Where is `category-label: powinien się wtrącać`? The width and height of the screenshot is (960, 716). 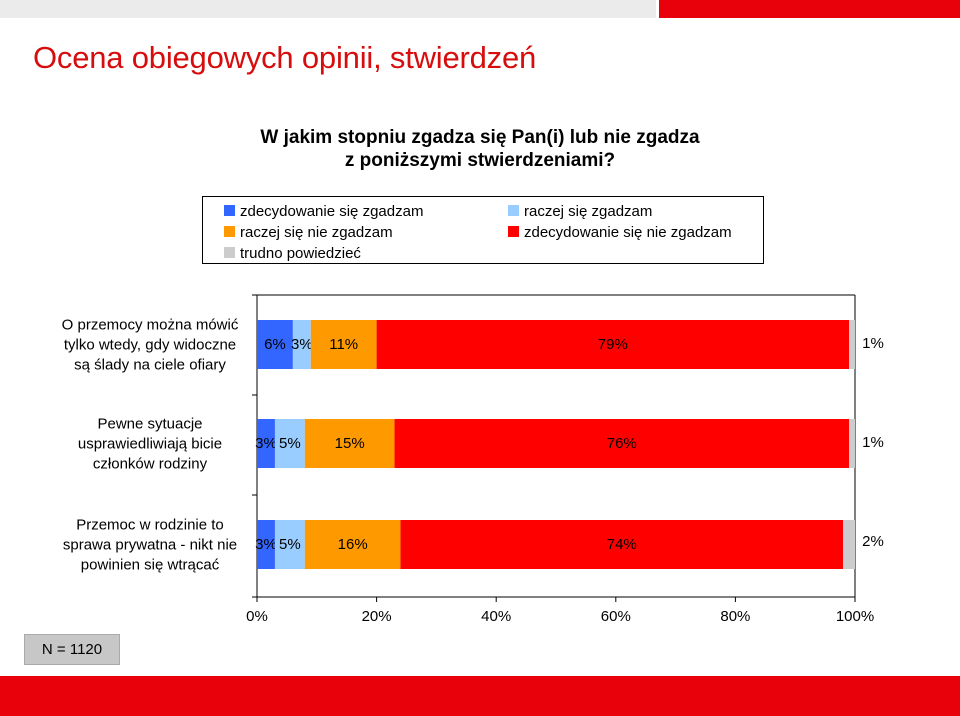
category-label: powinien się wtrącać is located at coordinates (150, 565).